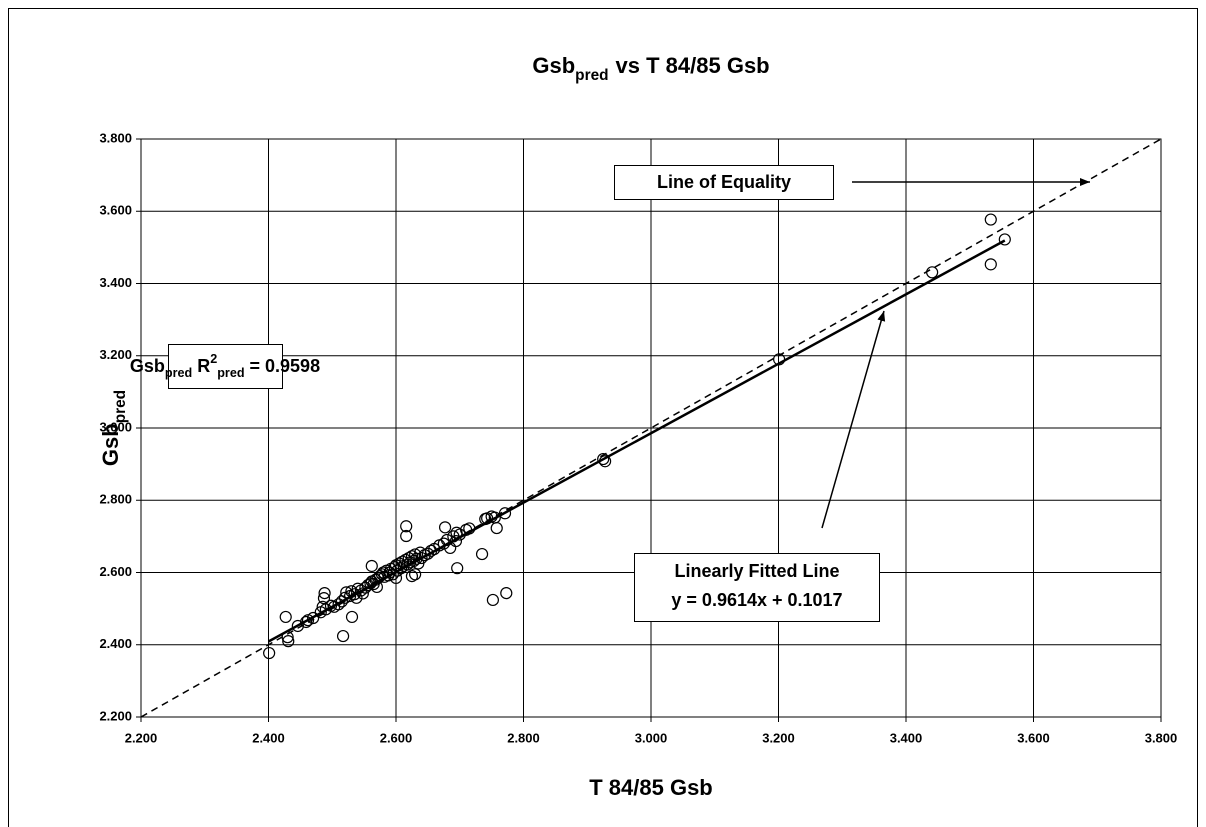 The height and width of the screenshot is (827, 1206). I want to click on y-tick-label: 2.200, so click(115, 715).